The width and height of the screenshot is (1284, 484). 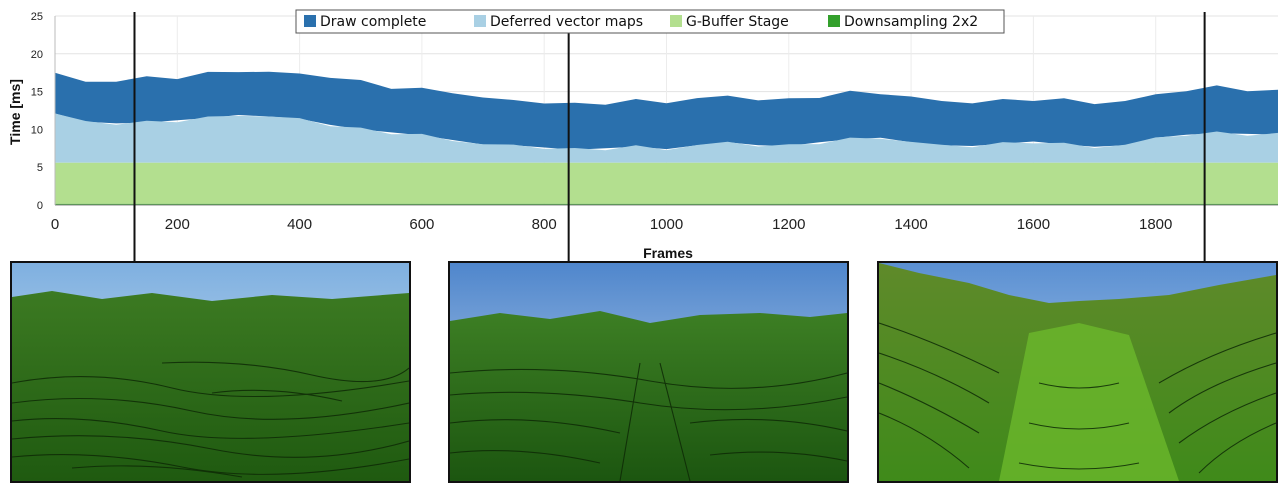 What do you see at coordinates (737, 22) in the screenshot?
I see `legend-label-g-buffer-stage: G-Buffer Stage` at bounding box center [737, 22].